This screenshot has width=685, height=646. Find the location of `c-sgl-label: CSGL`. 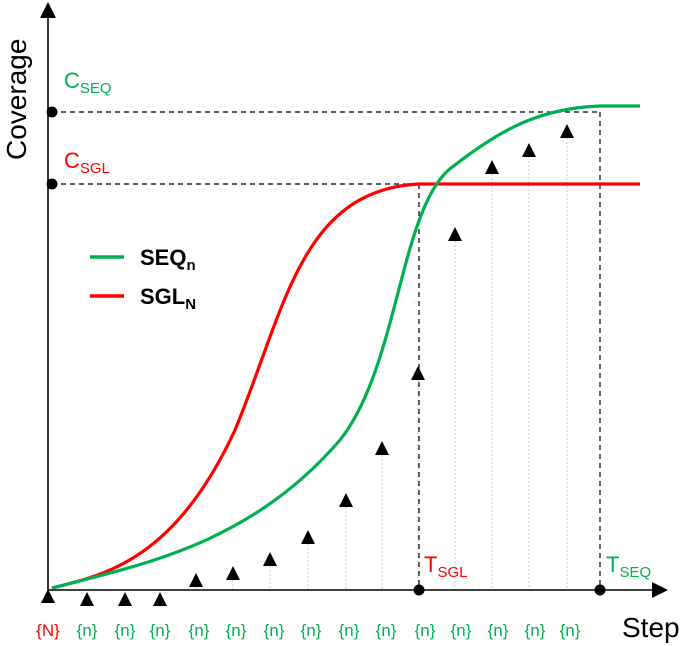

c-sgl-label: CSGL is located at coordinates (87, 162).